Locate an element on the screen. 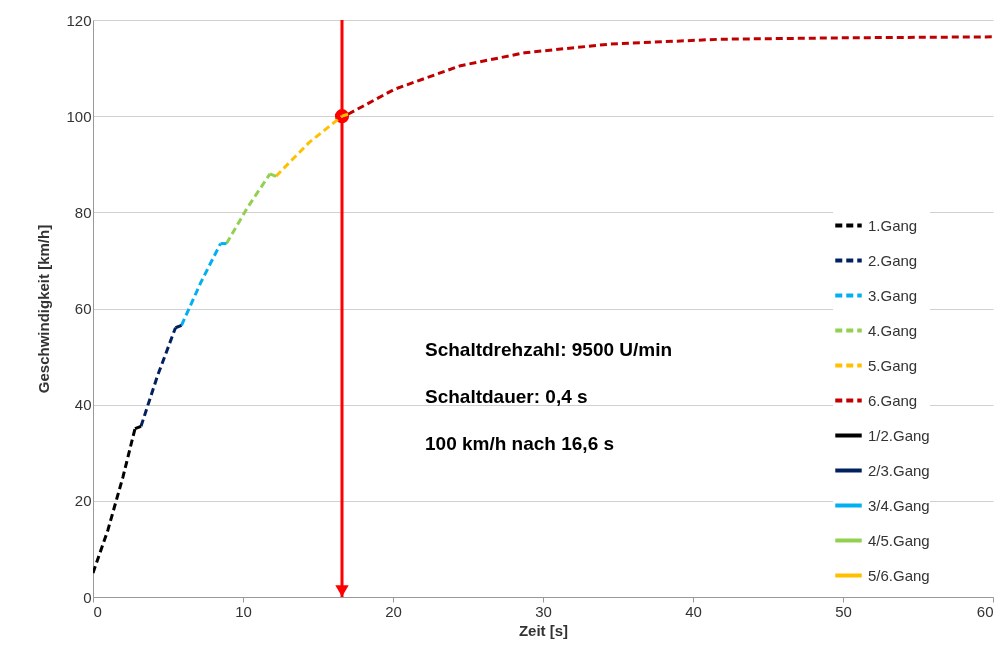  legend-label: 5.Gang is located at coordinates (893, 365).